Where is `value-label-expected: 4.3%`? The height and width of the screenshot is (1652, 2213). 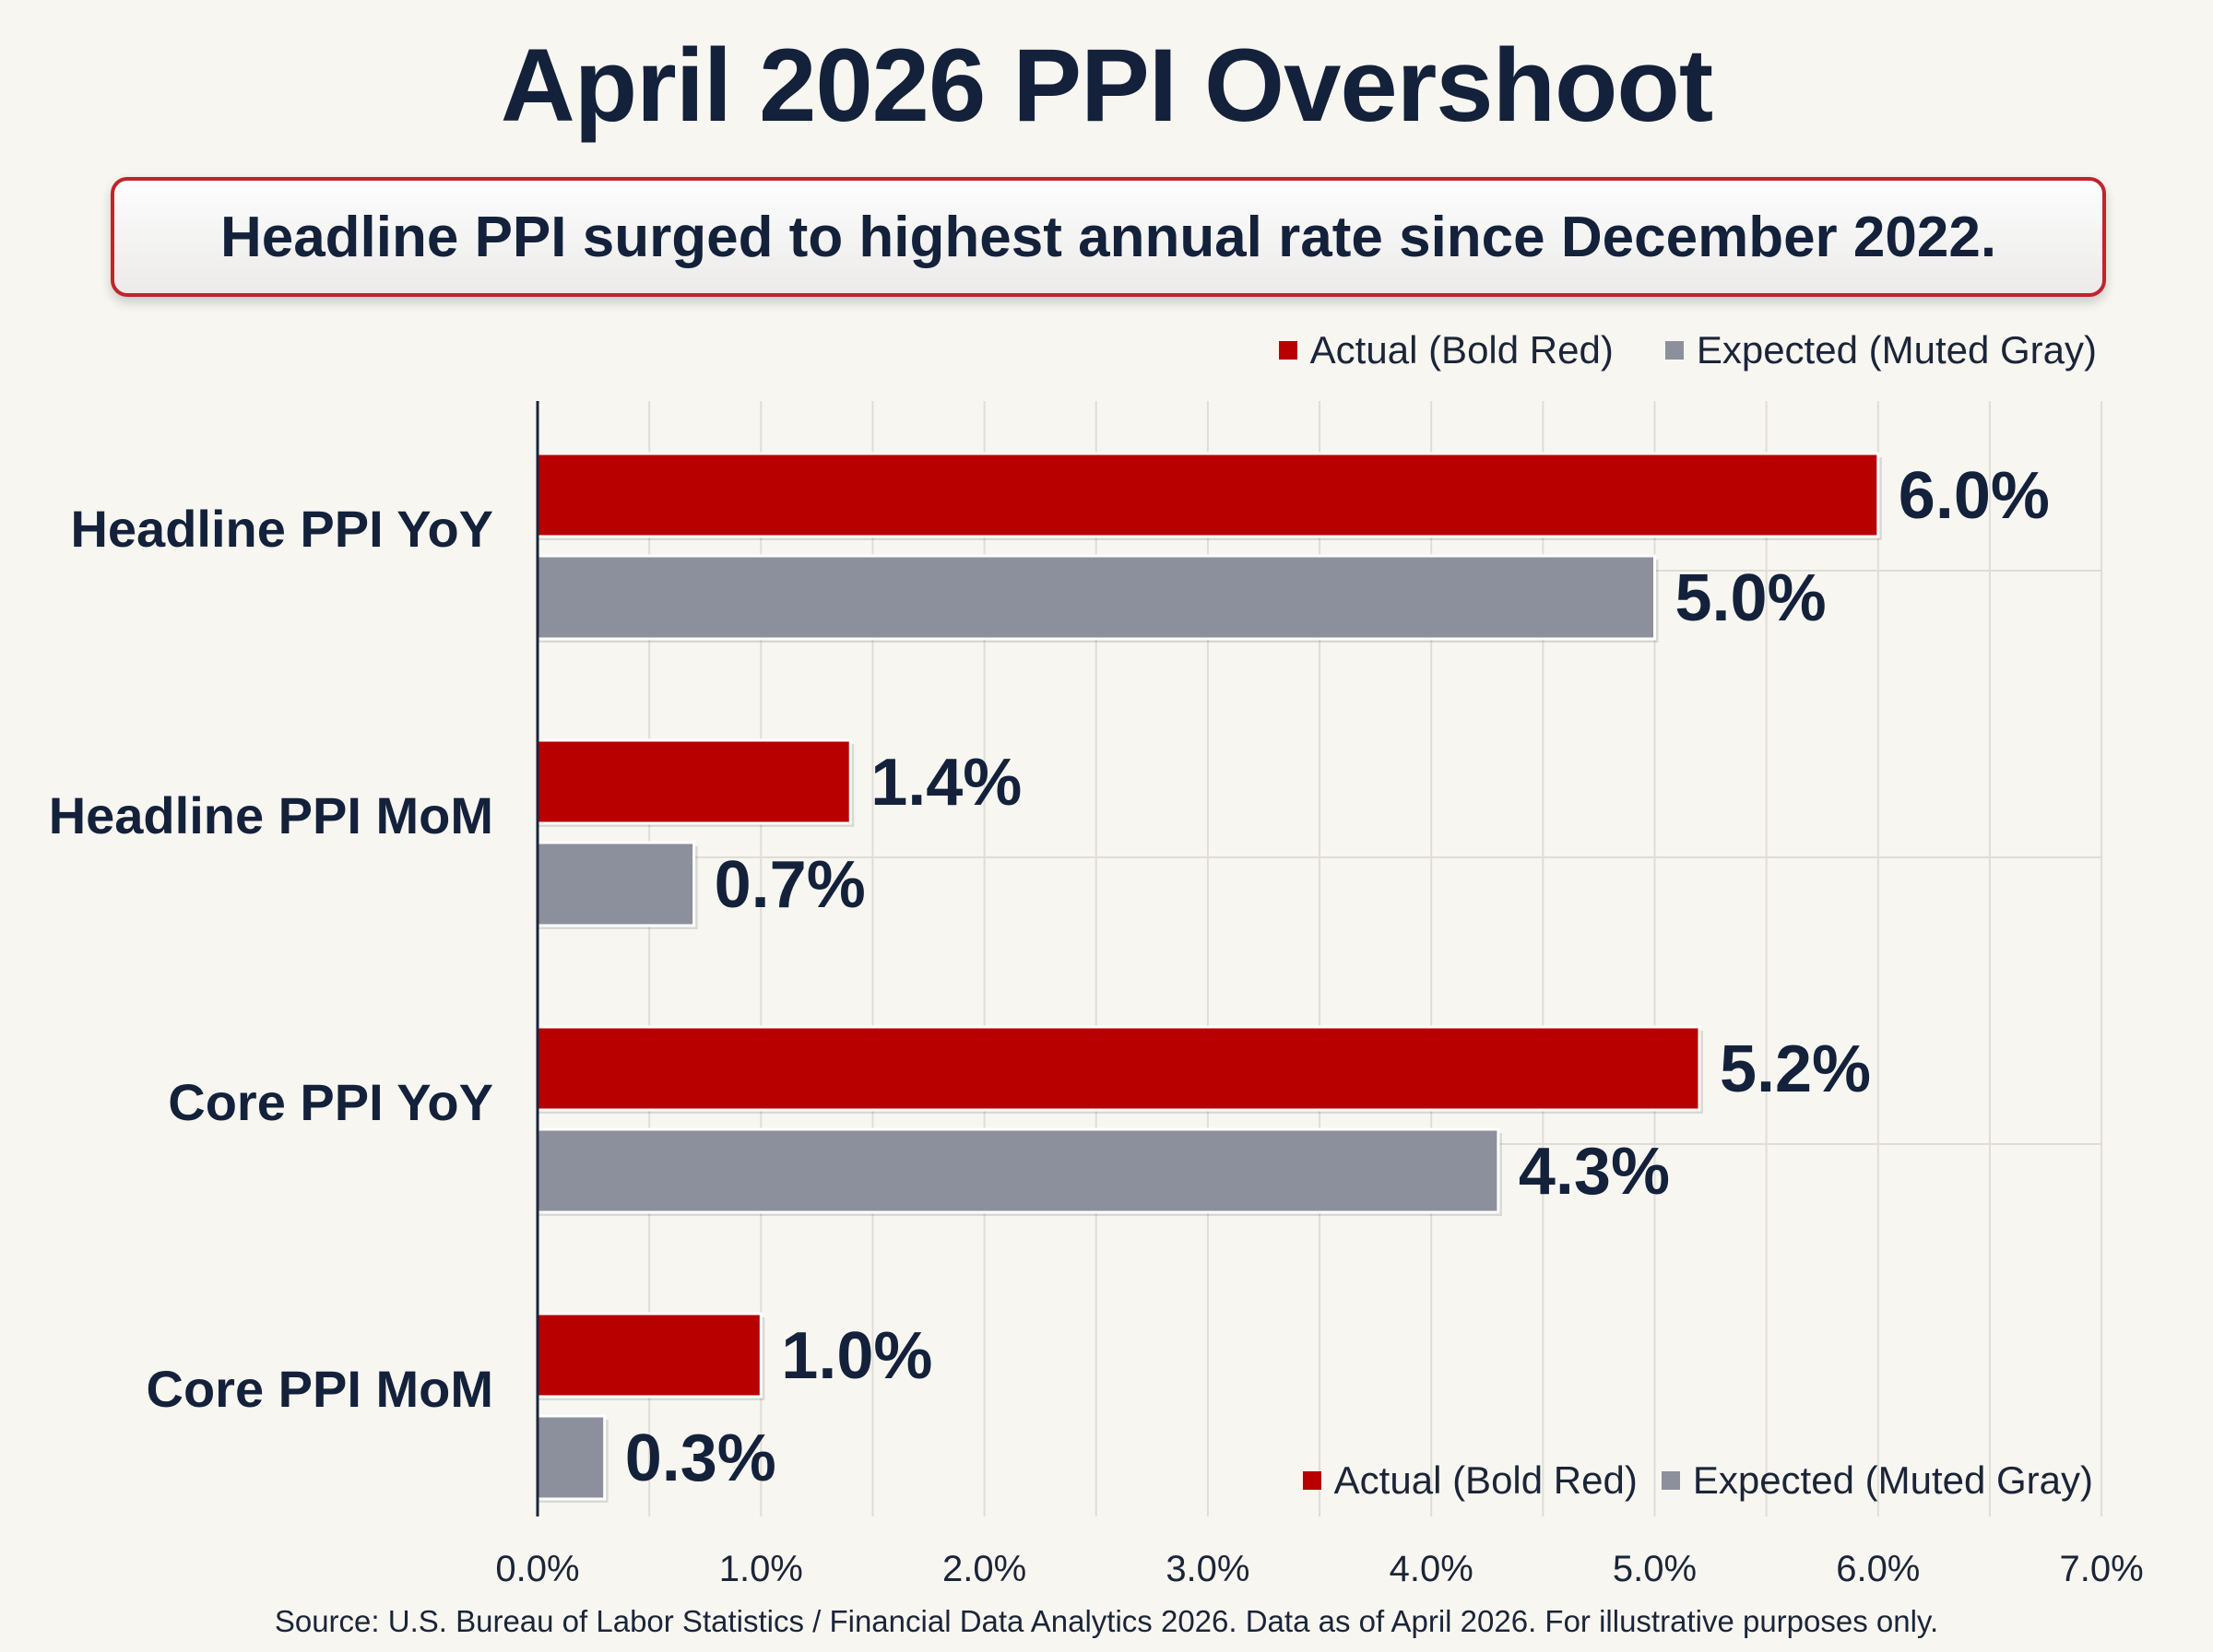 value-label-expected: 4.3% is located at coordinates (1594, 1172).